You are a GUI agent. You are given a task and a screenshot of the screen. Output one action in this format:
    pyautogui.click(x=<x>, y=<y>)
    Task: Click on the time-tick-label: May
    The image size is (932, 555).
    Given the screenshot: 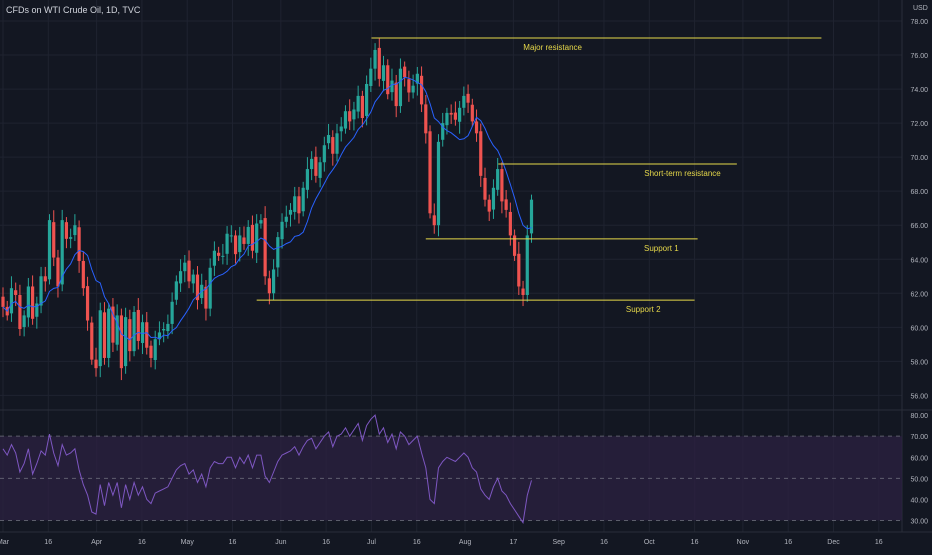 What is the action you would take?
    pyautogui.click(x=188, y=542)
    